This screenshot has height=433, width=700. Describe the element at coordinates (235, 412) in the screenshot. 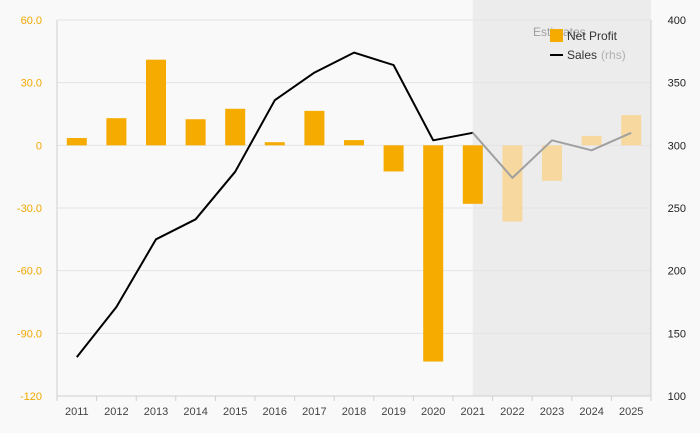

I see `x-tick-label: 2015` at that location.